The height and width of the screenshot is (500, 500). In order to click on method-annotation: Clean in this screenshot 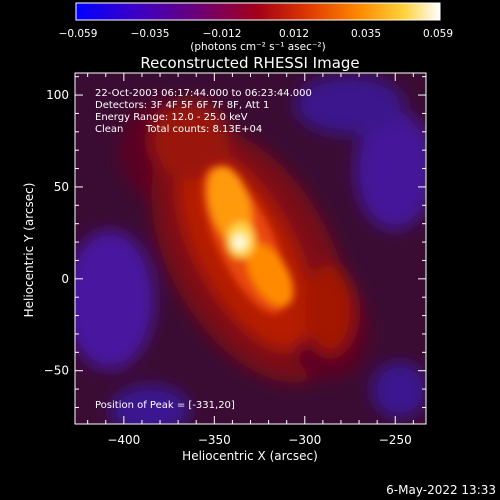, I will do `click(109, 129)`.